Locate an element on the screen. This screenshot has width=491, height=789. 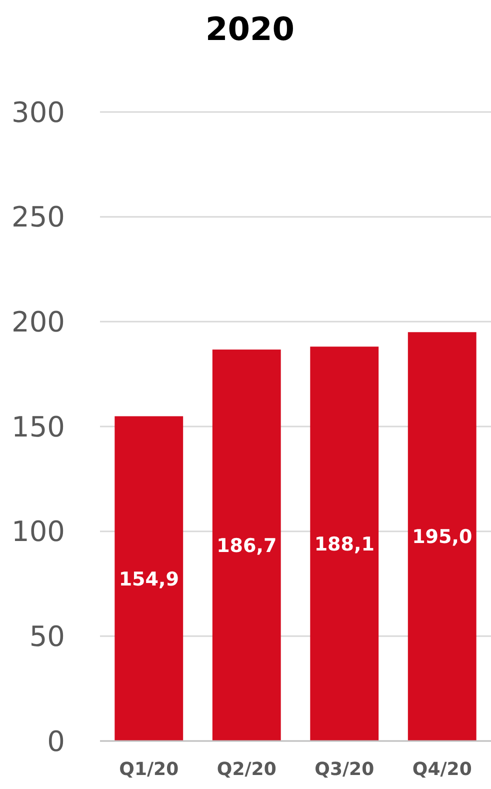
y-tick-label: 250 is located at coordinates (38, 217).